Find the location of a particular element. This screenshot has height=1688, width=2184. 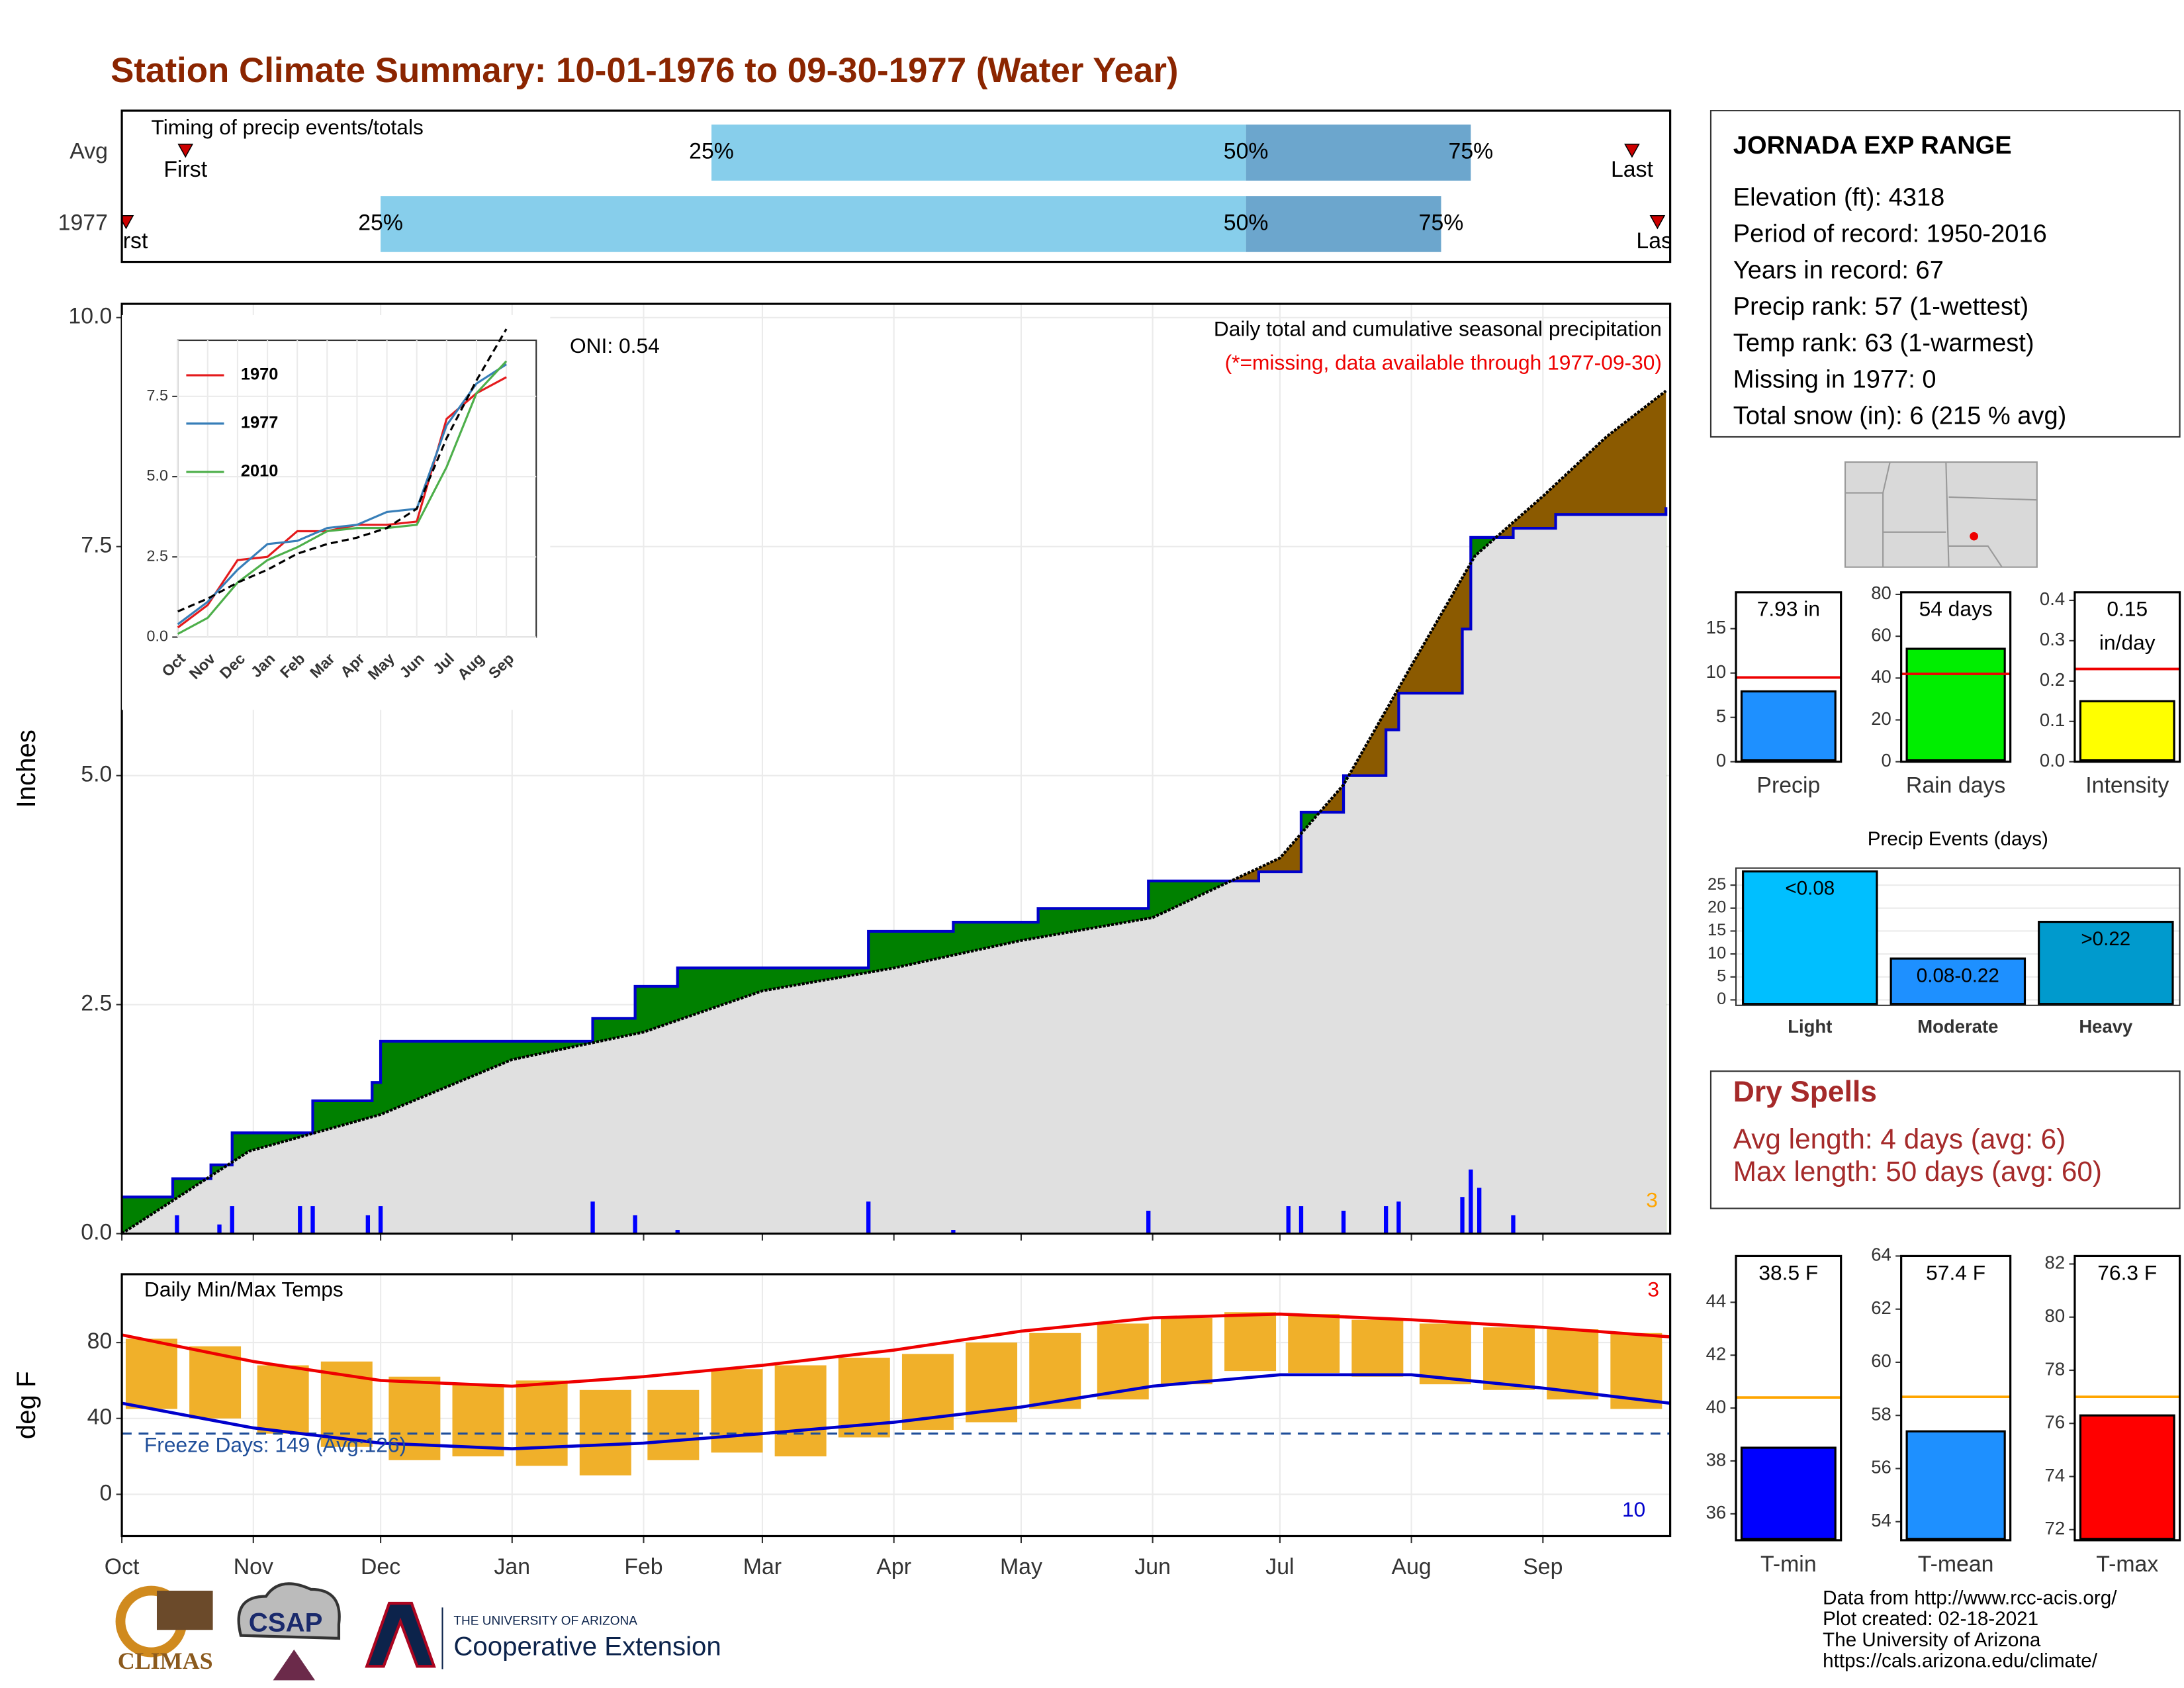

logo-csap: CSAP is located at coordinates (289, 1631).